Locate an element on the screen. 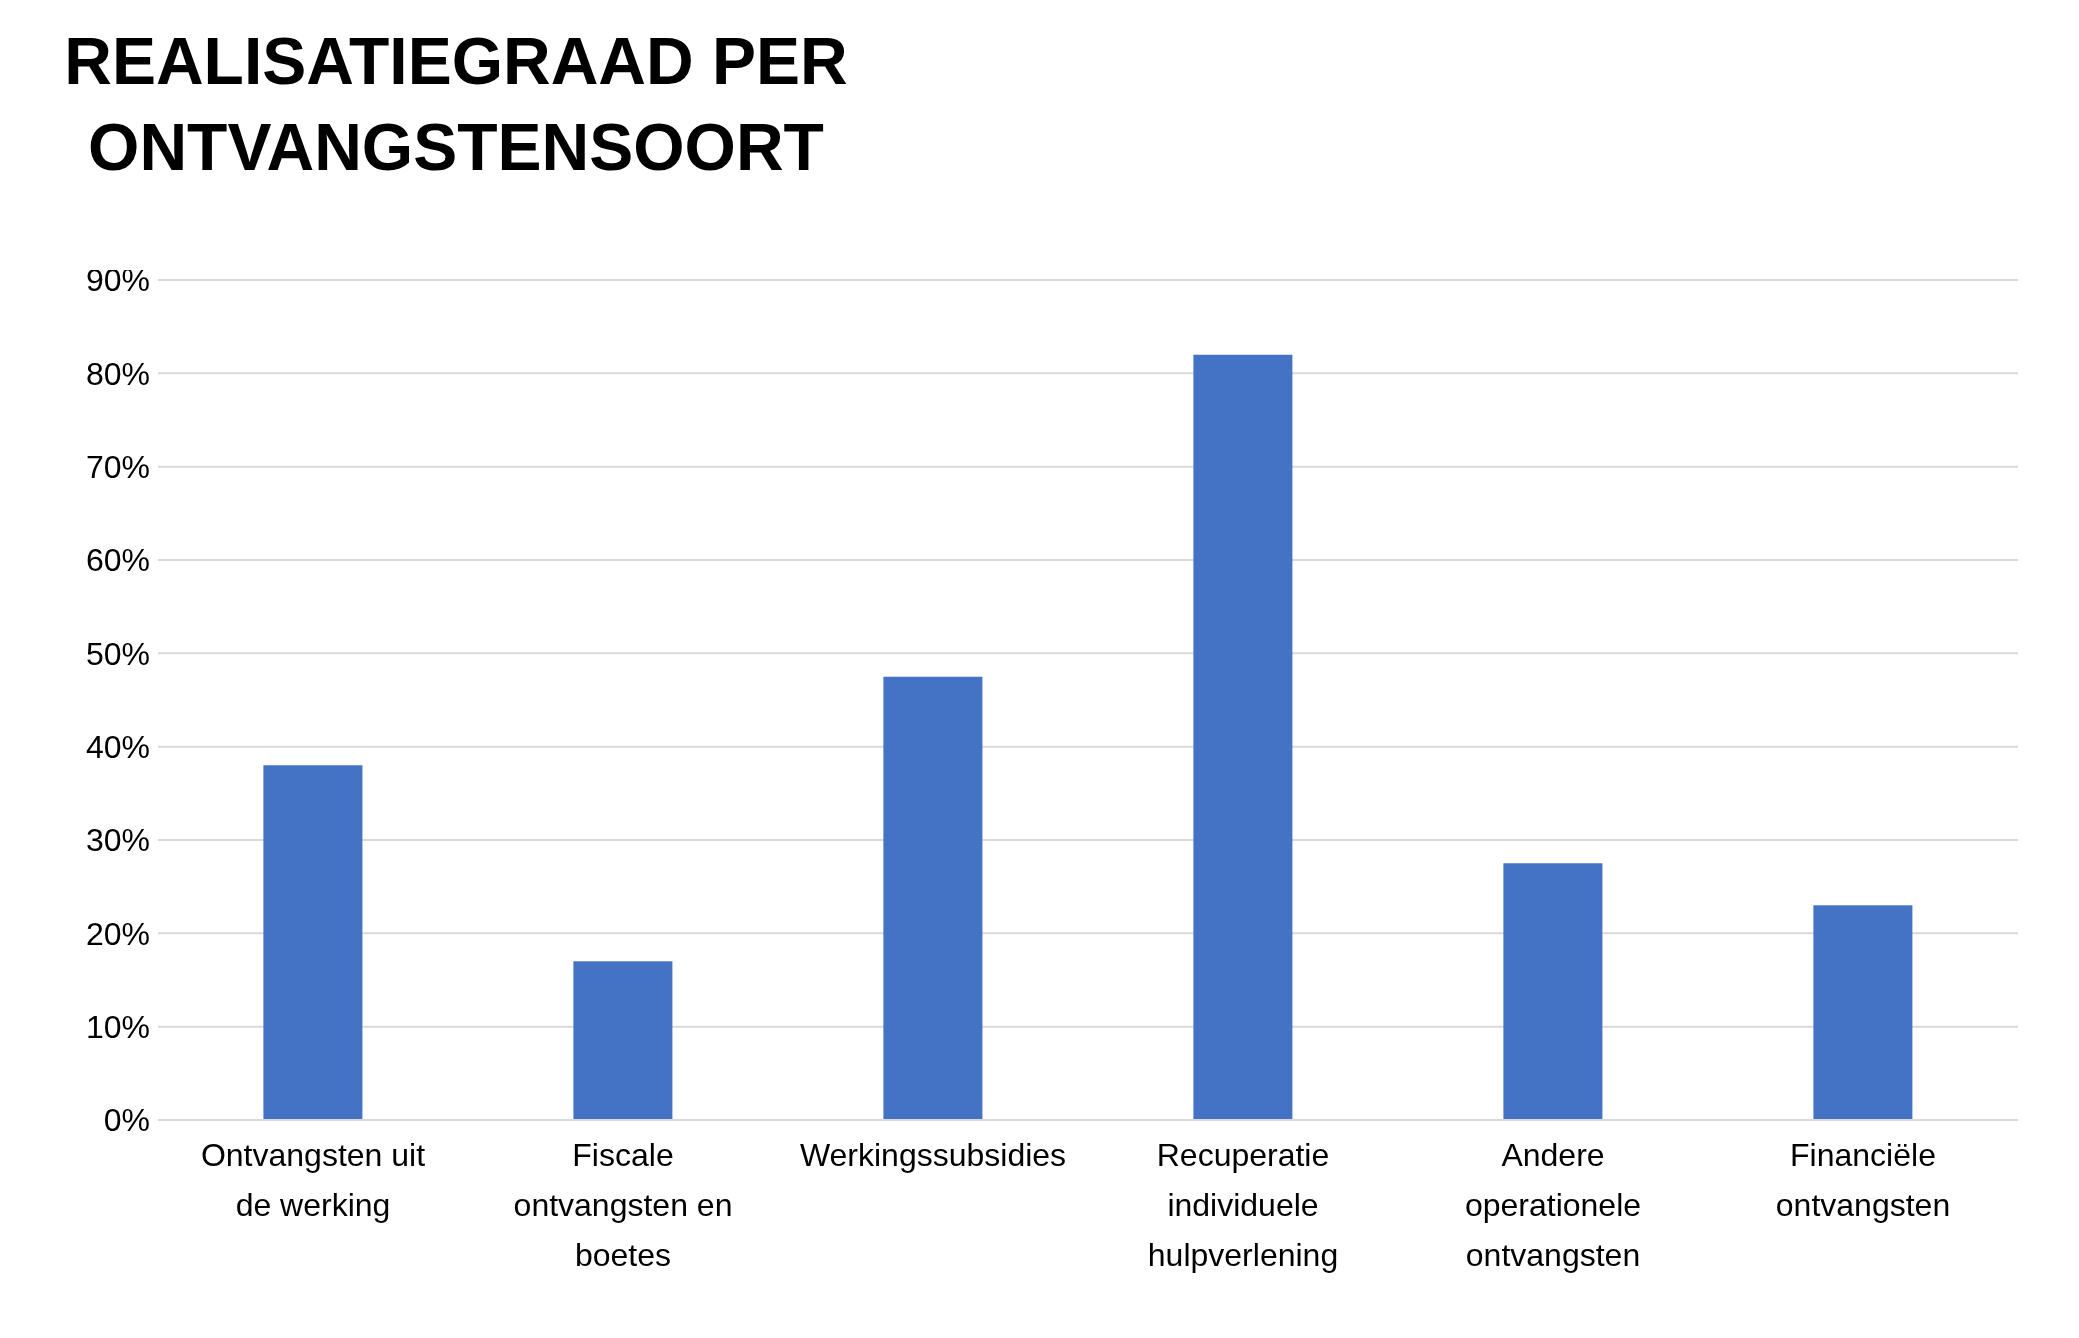 The image size is (2079, 1338). y-tick-label: 40% is located at coordinates (117, 747).